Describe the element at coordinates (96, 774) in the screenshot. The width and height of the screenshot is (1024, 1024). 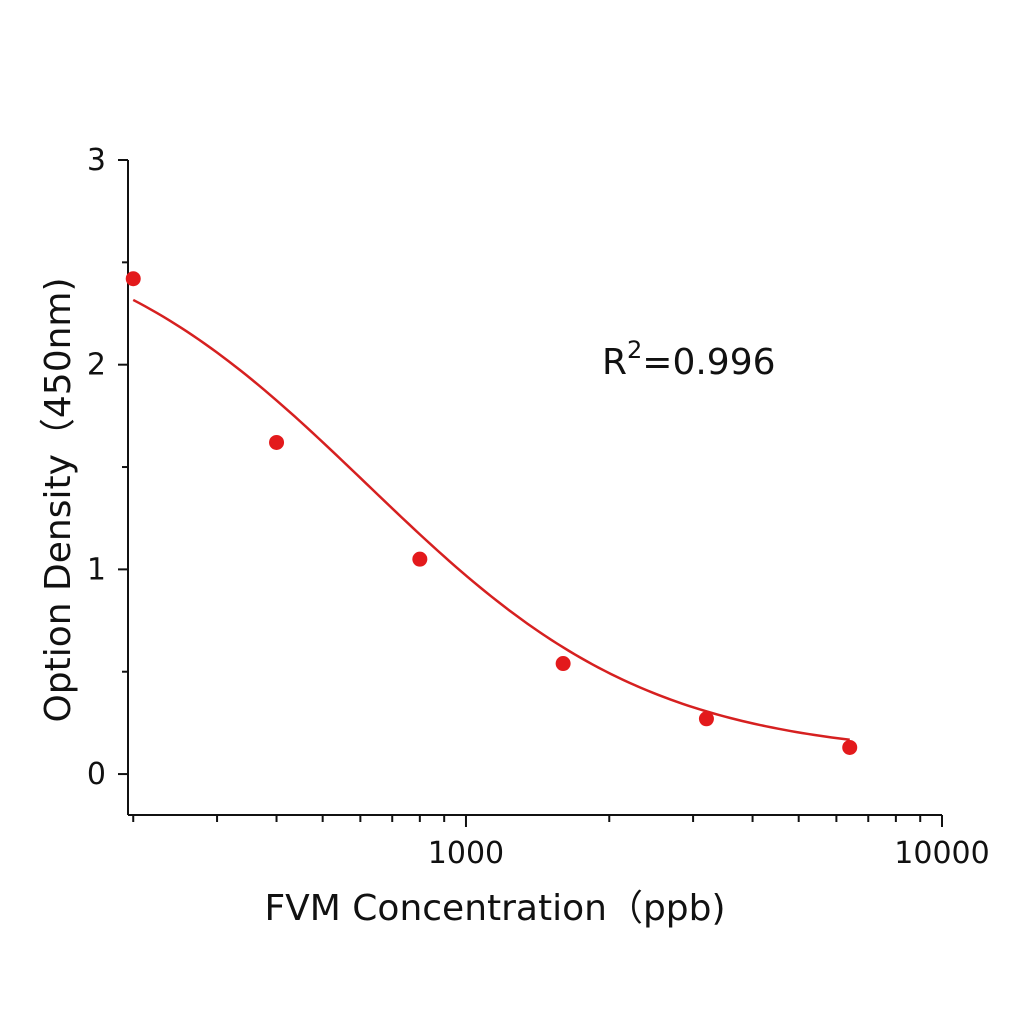
I see `y-tick-label-0: 0` at that location.